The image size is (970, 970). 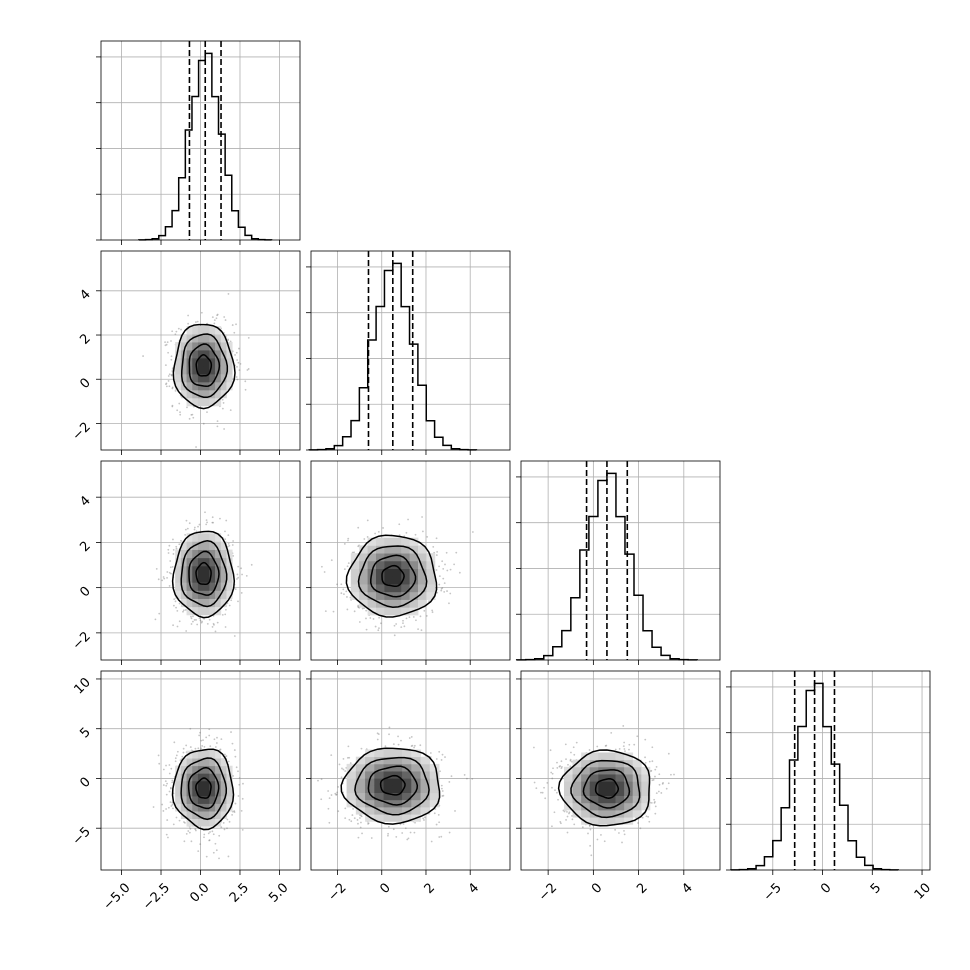 I want to click on y-tick-label: 4, so click(x=85, y=295).